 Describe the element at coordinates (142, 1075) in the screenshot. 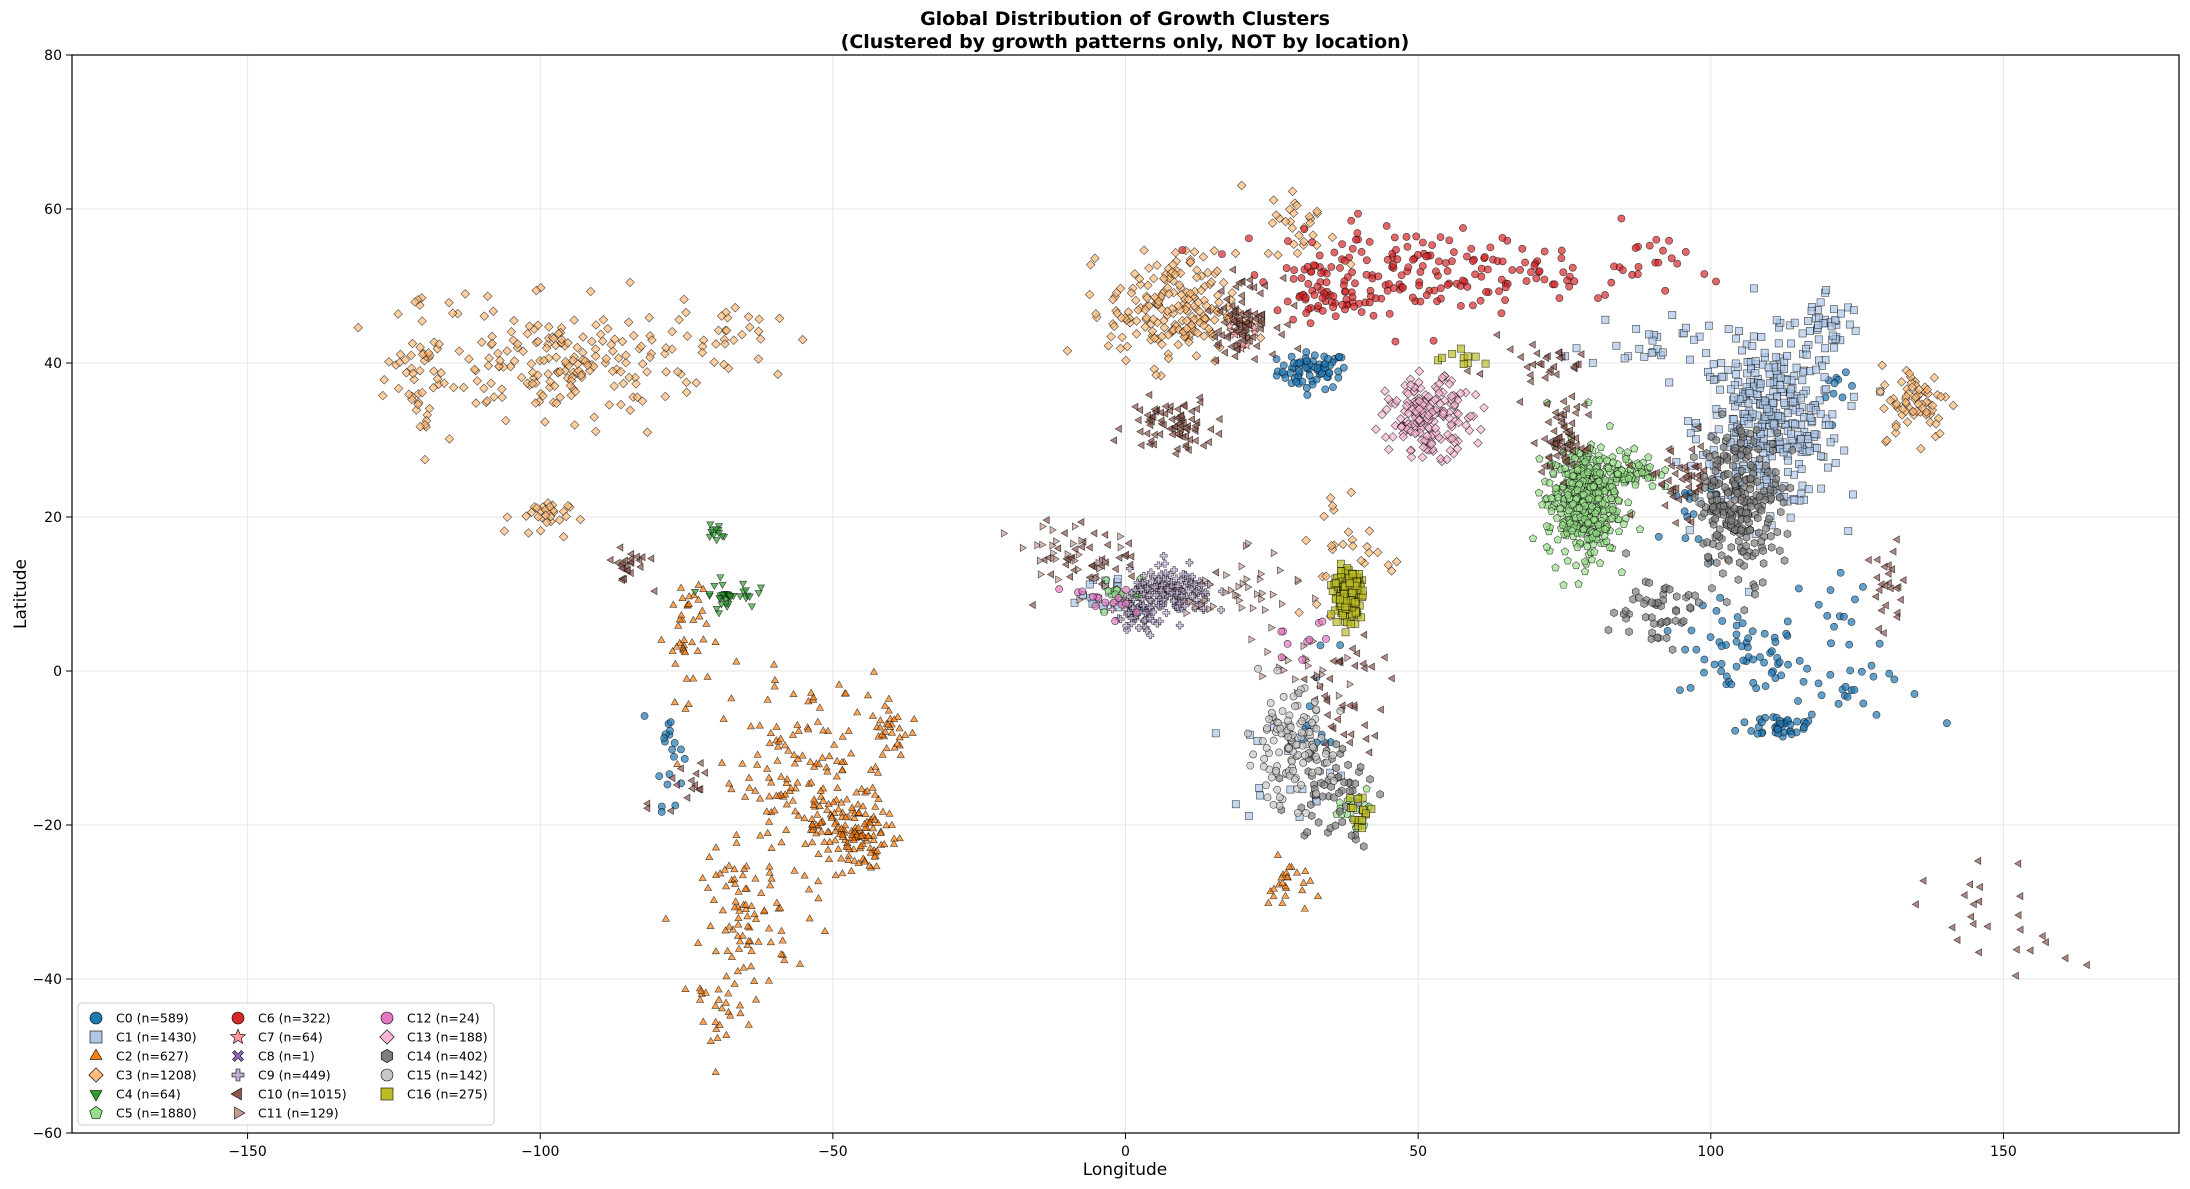

I see `legend-item: C3 (n=1208)` at that location.